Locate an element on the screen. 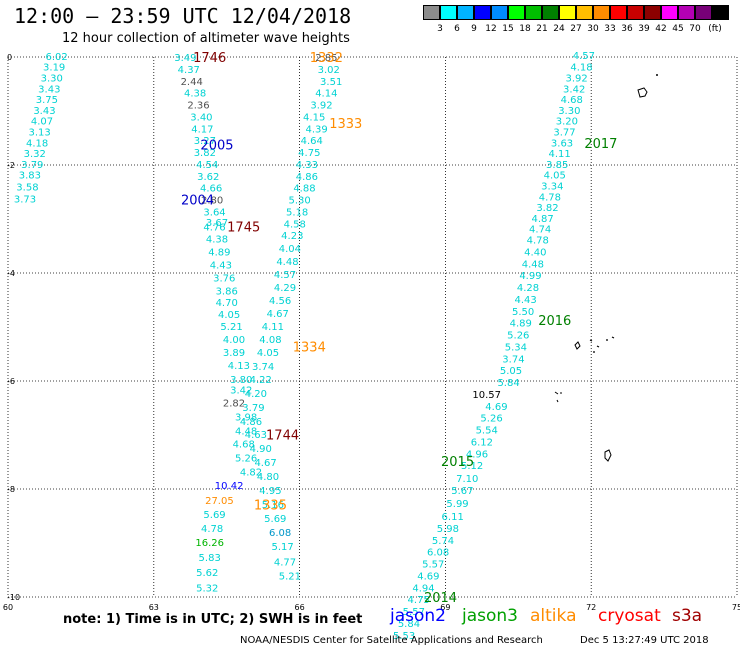  wave-height-value: 4.74 is located at coordinates (540, 230).